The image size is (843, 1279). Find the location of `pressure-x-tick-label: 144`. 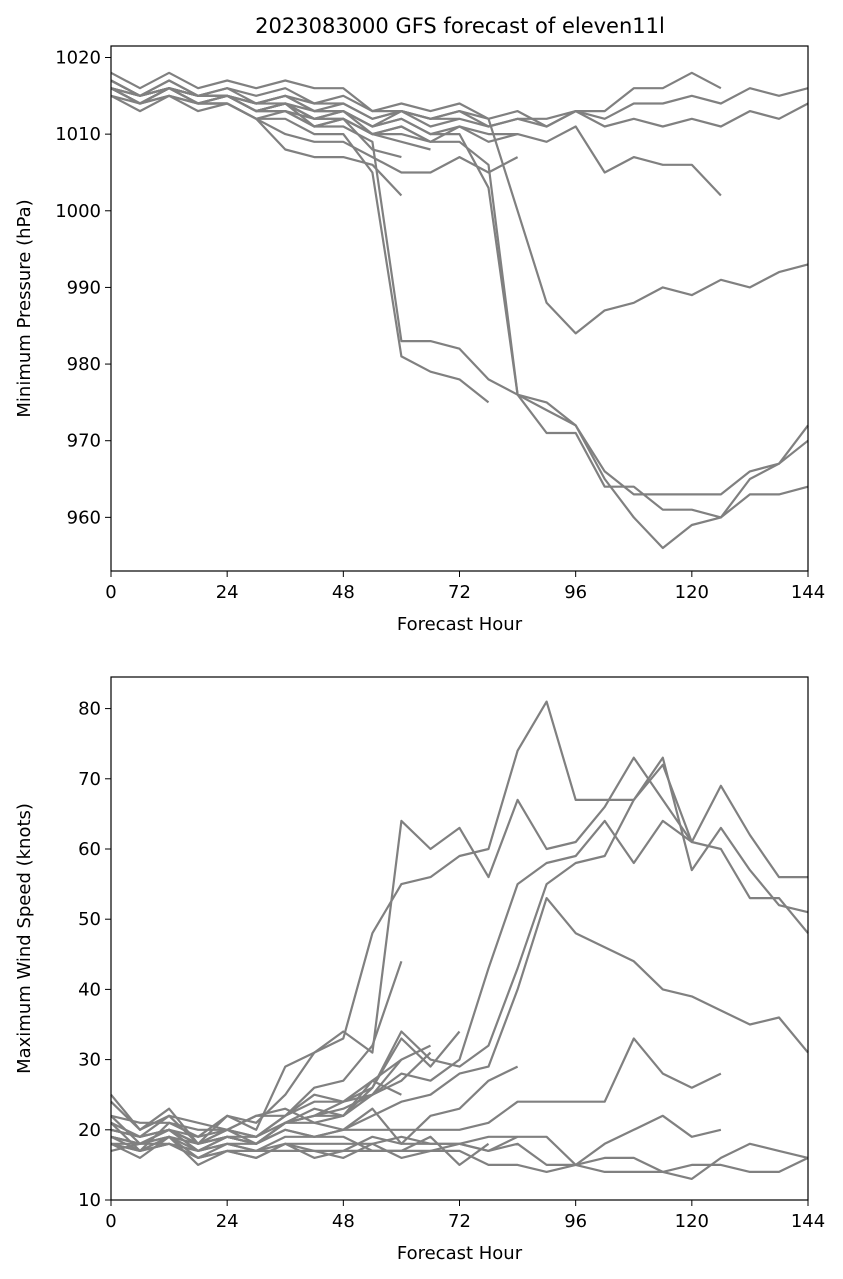

pressure-x-tick-label: 144 is located at coordinates (808, 592).